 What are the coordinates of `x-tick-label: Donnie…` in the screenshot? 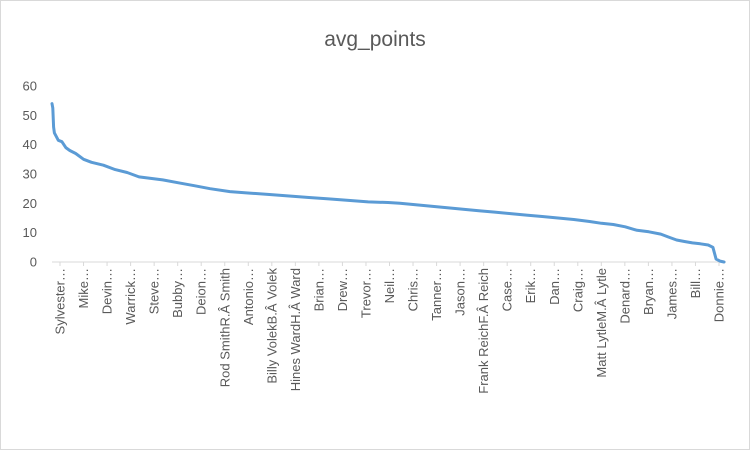 It's located at (719, 295).